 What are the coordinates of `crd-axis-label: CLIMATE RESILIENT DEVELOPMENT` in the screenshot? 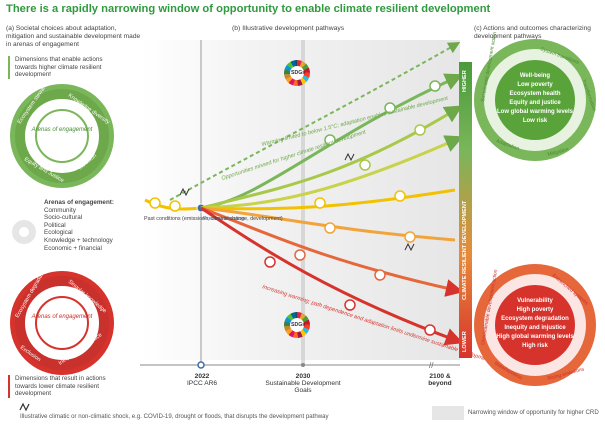 It's located at (465, 250).